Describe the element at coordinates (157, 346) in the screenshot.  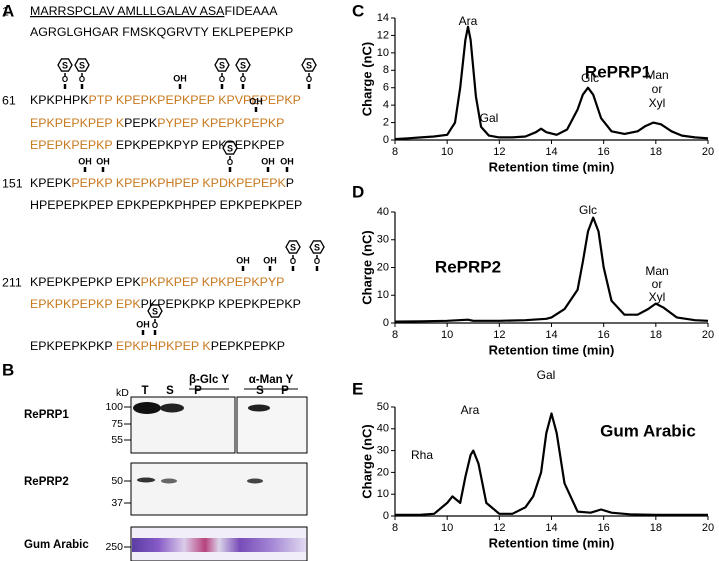
I see `sequence-line: EPKPEPKPKP EPKPHPKPEP KPEPKPEPKP` at that location.